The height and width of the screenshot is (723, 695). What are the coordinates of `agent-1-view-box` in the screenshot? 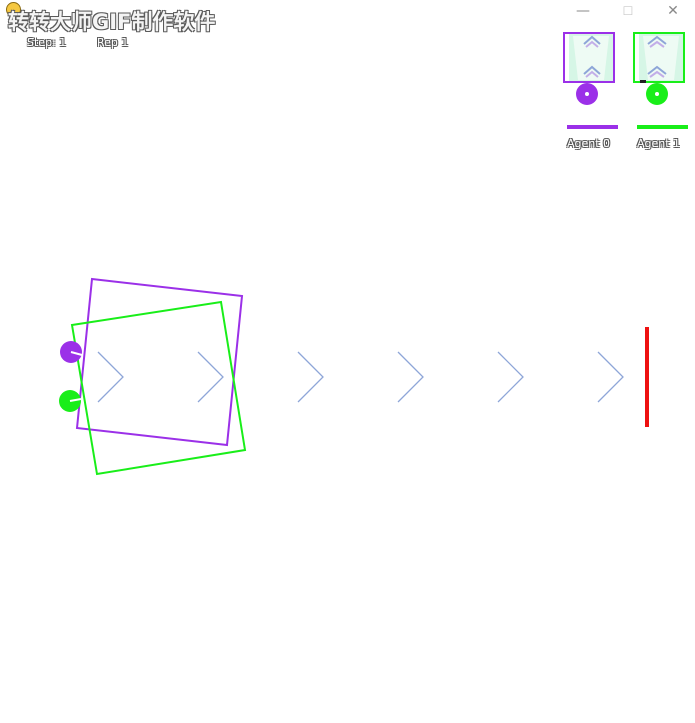 It's located at (158, 388).